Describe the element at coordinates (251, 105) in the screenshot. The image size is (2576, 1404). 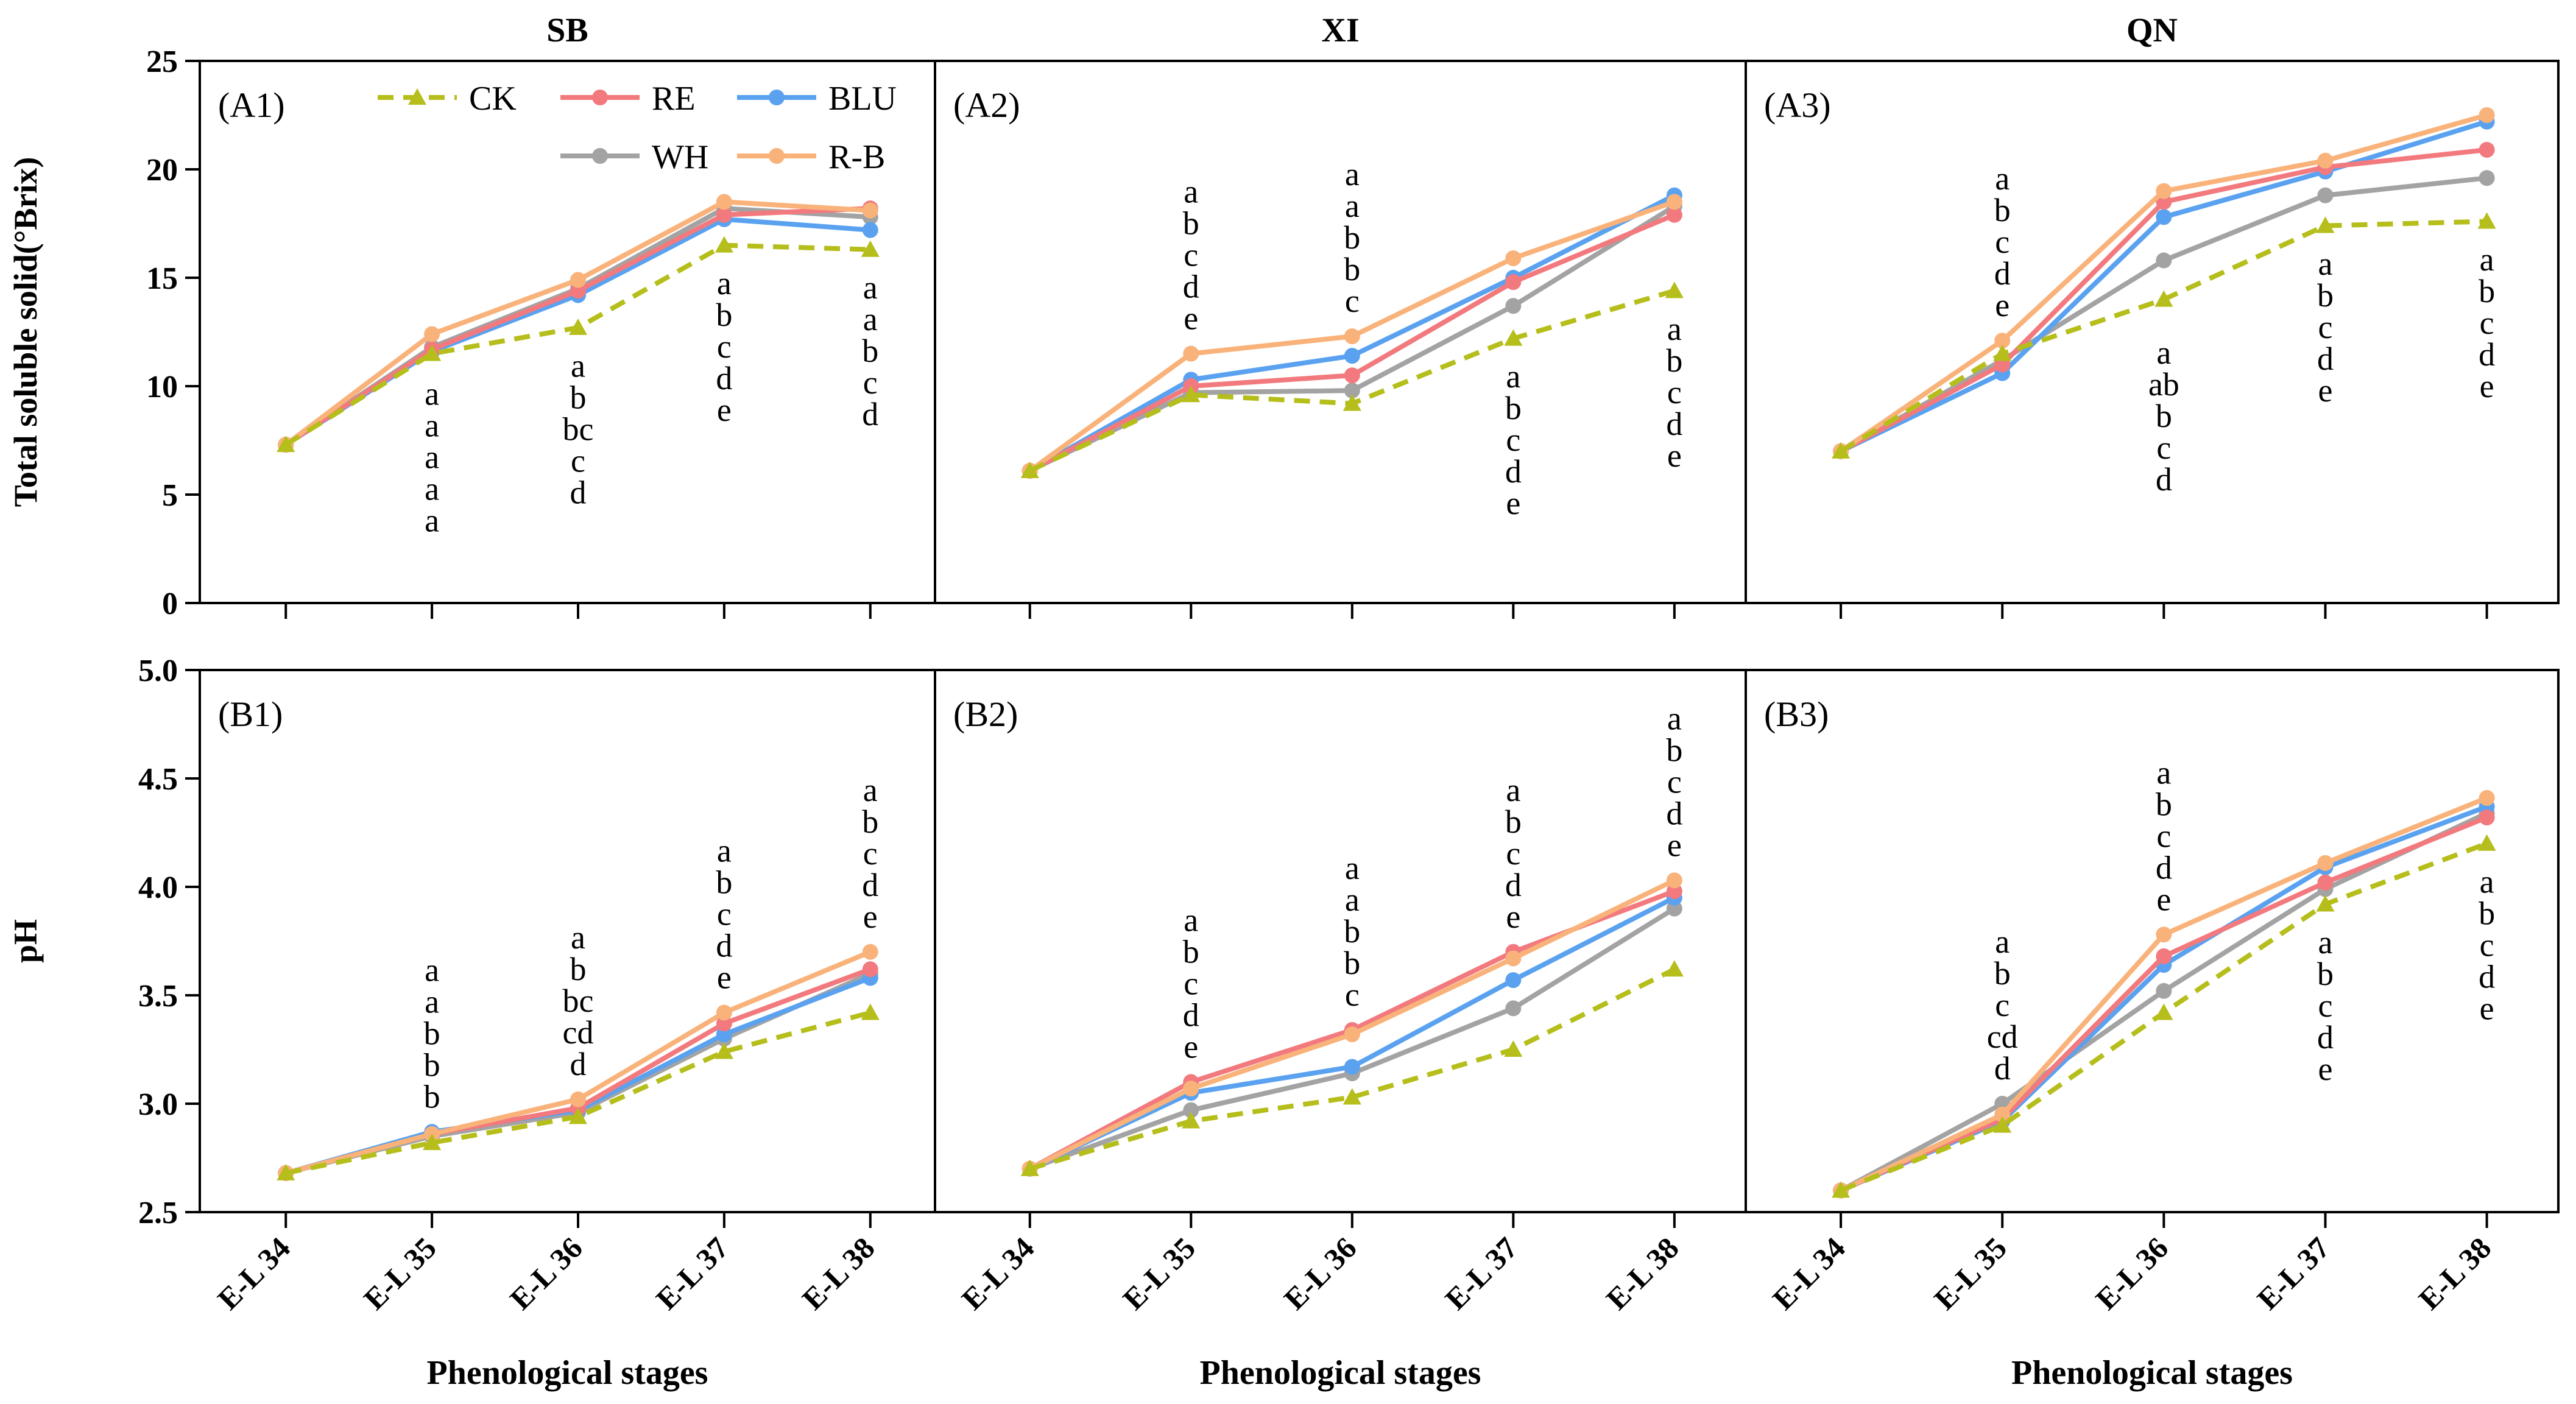
I see `panel-label: (A1)` at that location.